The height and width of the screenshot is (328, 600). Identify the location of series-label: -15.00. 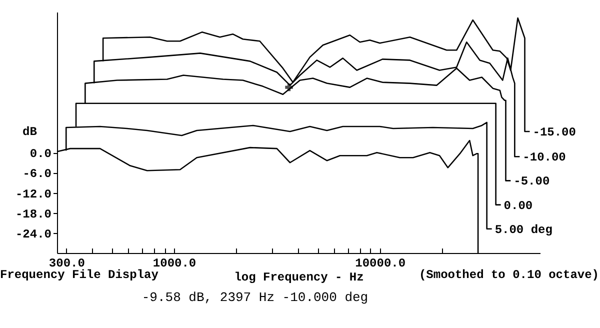
(554, 132).